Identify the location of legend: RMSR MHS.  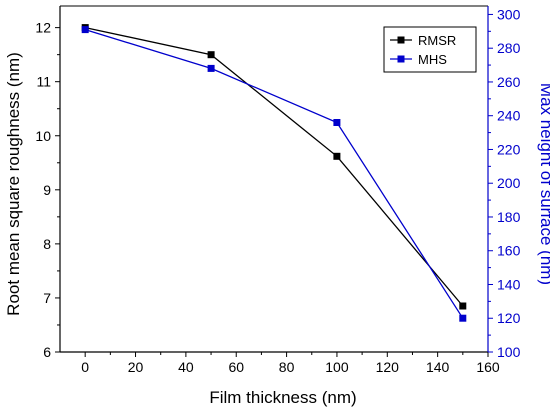
(430, 49).